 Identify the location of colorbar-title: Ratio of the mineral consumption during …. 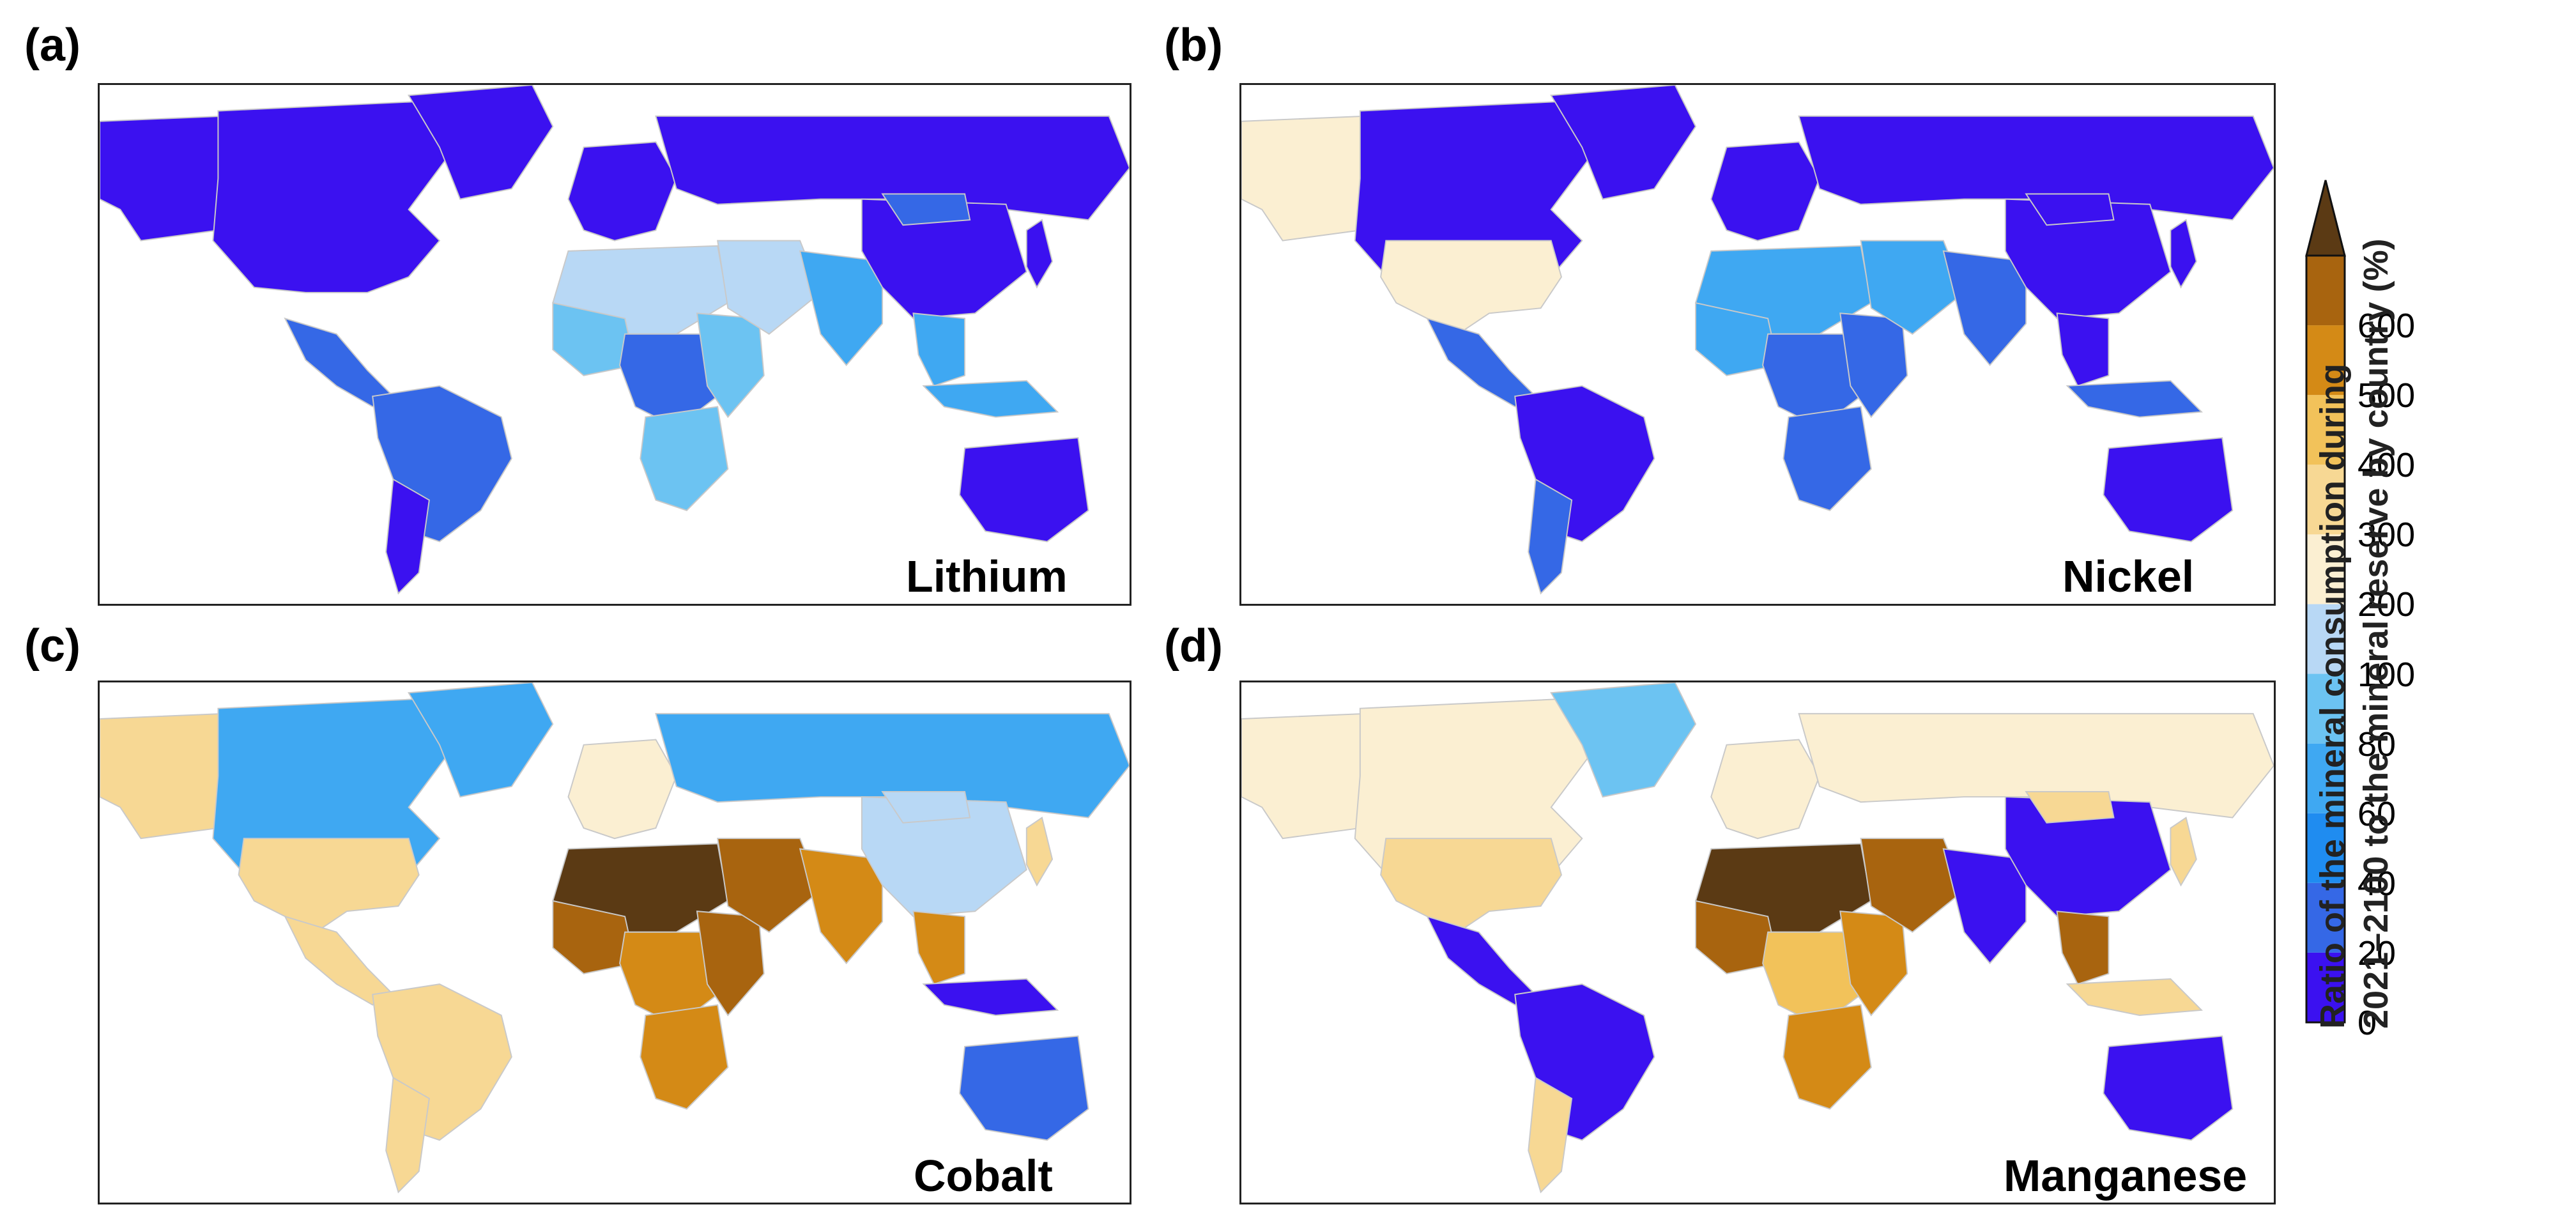
(2355, 633).